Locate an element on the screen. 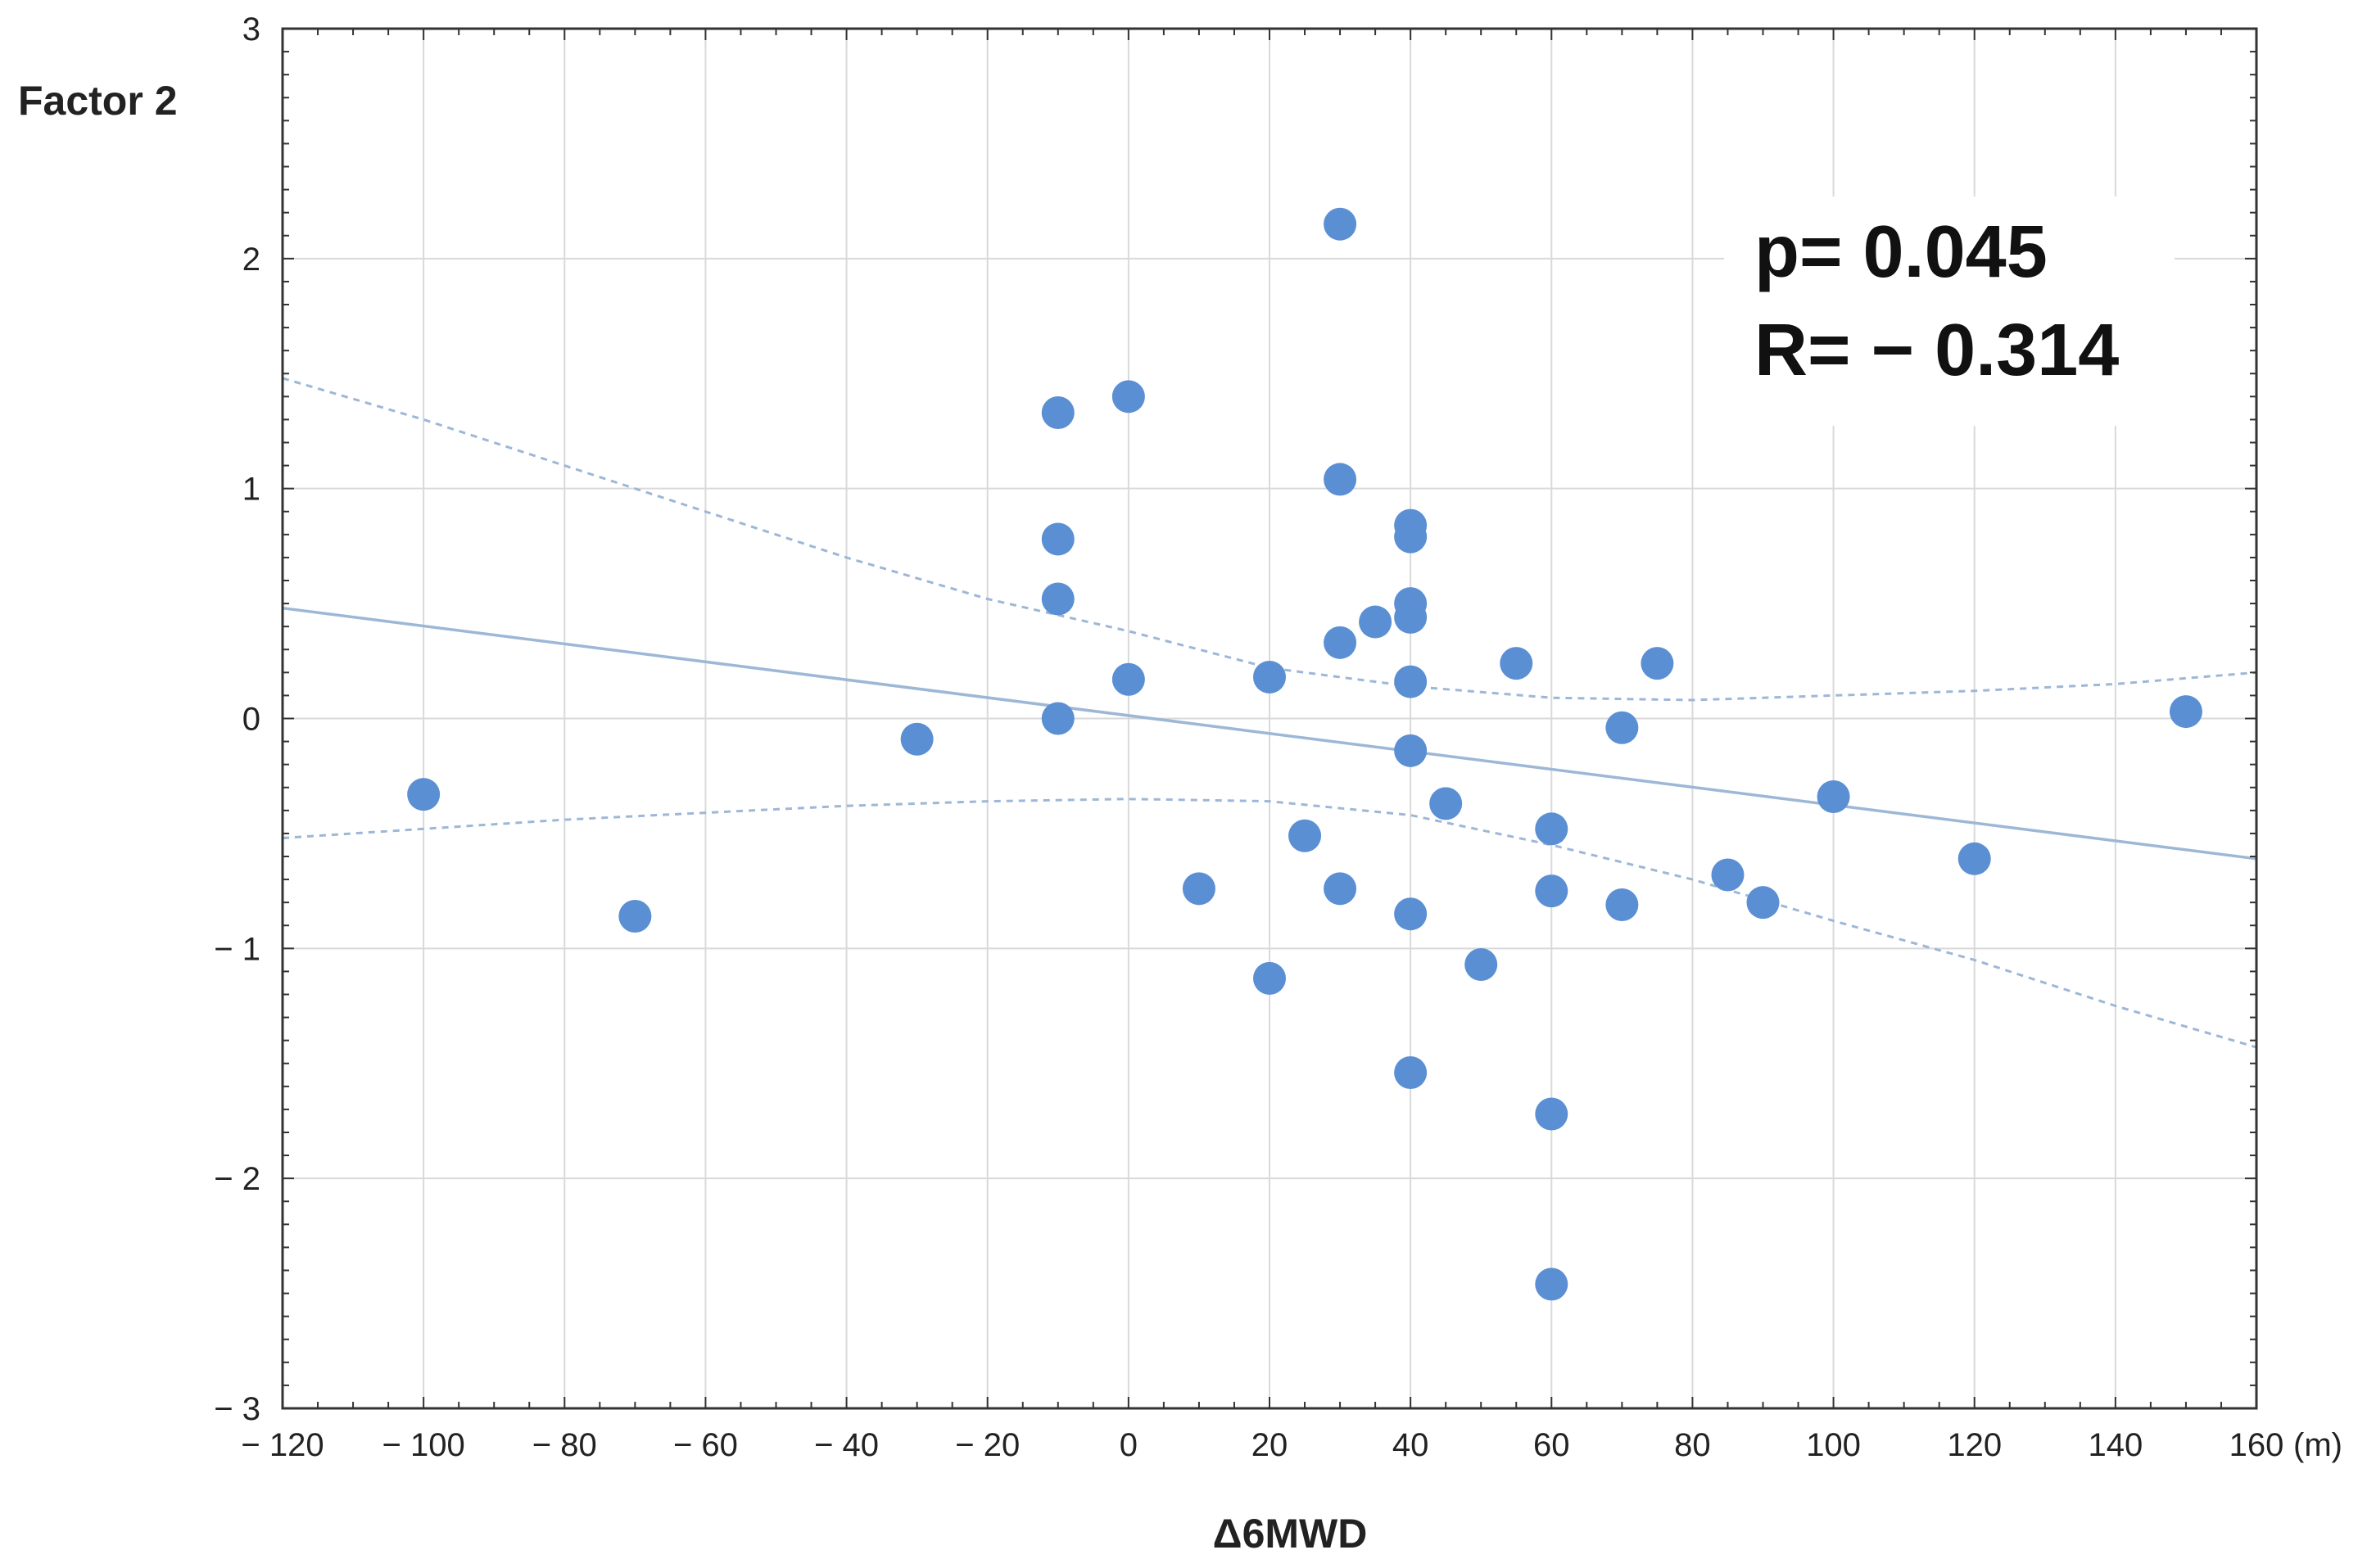  x-tick-label: 0 is located at coordinates (1129, 1445).